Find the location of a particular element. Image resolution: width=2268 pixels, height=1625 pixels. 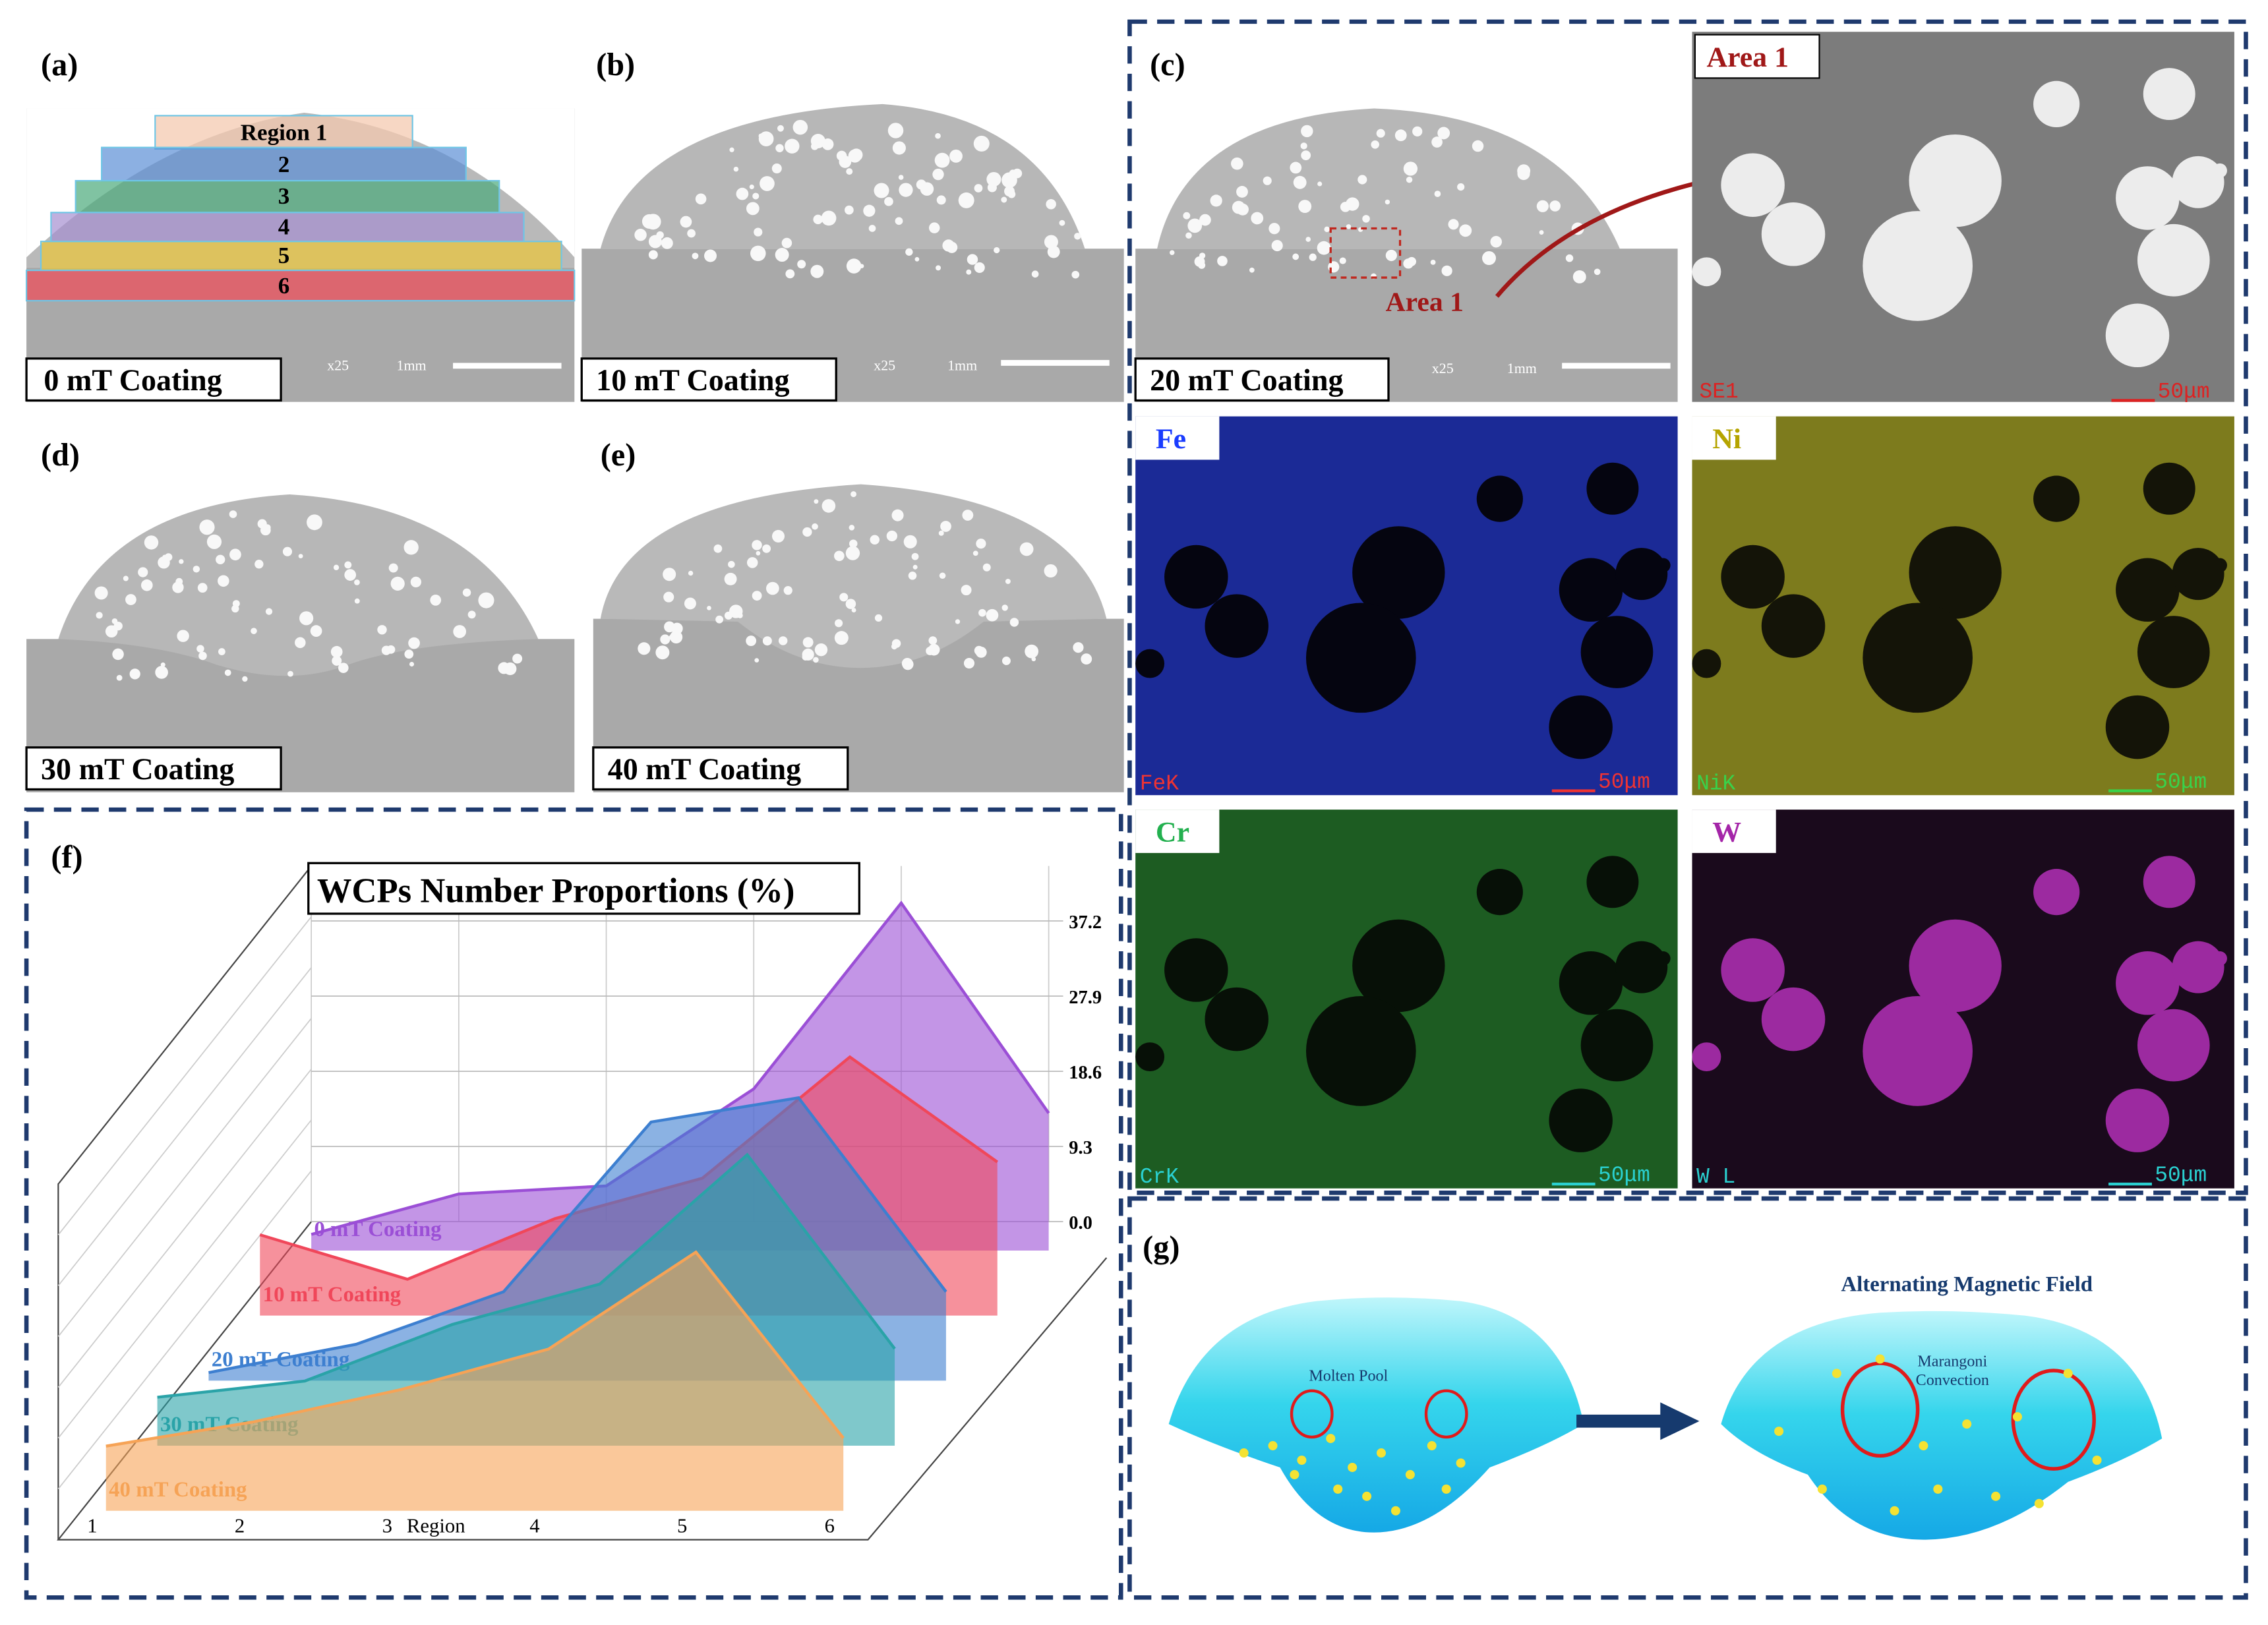

inset-title: Area 1 is located at coordinates (1747, 57).